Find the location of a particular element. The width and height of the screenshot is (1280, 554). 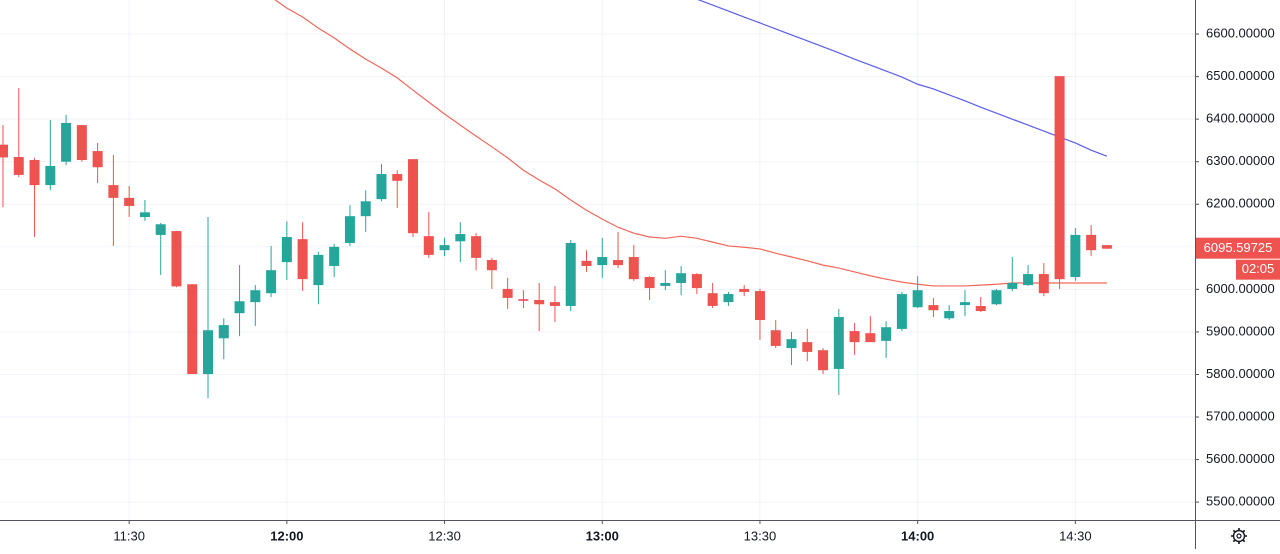

countdown-label: 02:05 is located at coordinates (1258, 268).